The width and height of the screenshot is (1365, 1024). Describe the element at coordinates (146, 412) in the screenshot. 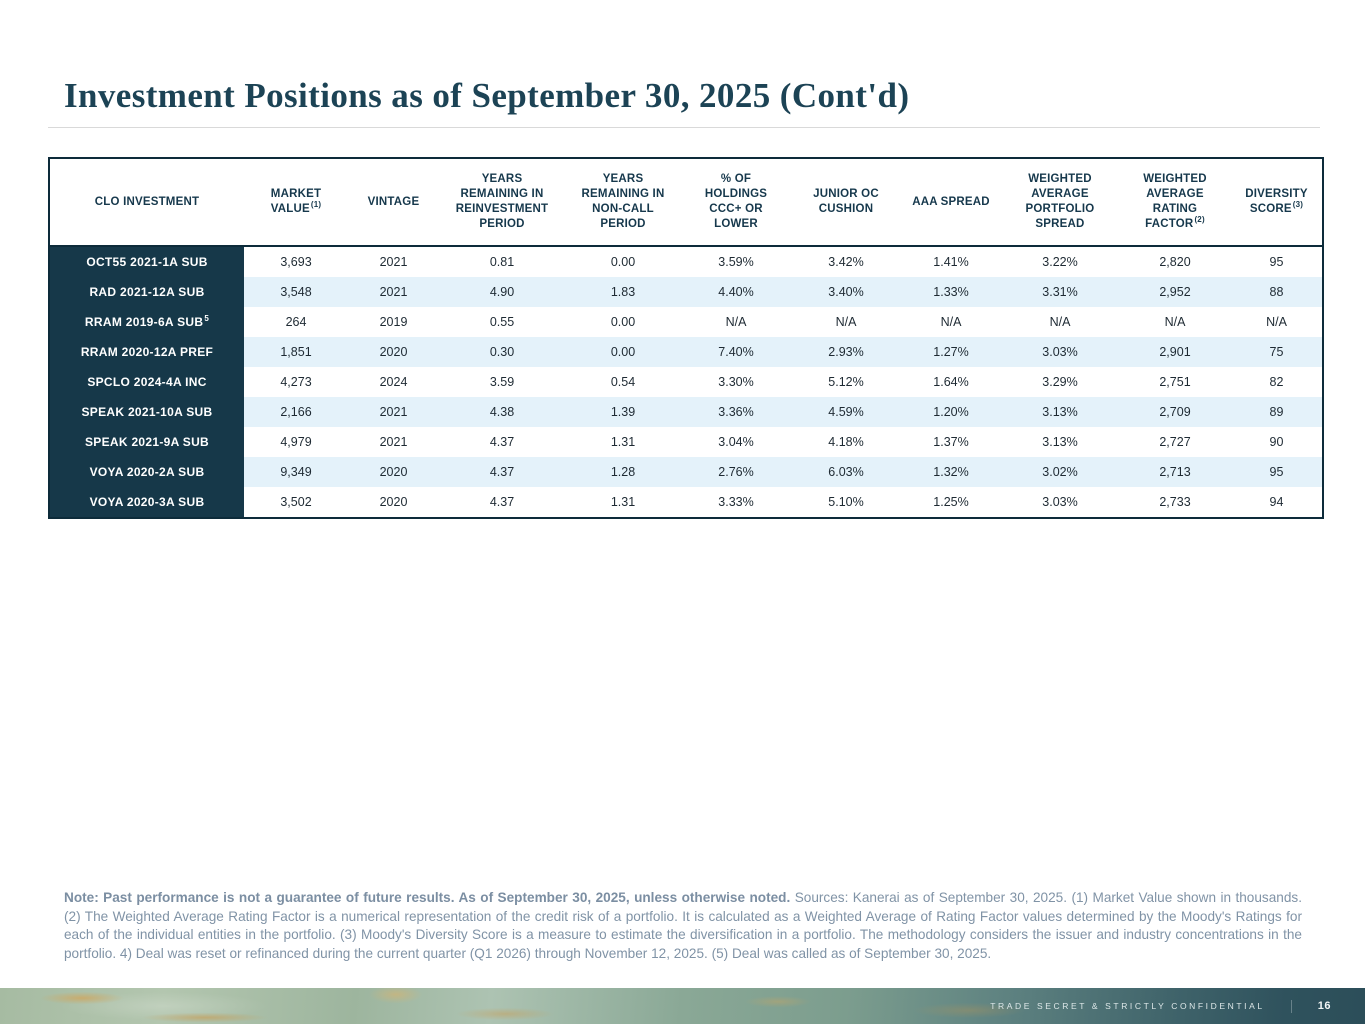

I see `row-label: SPEAK 2021-10A SUB` at that location.